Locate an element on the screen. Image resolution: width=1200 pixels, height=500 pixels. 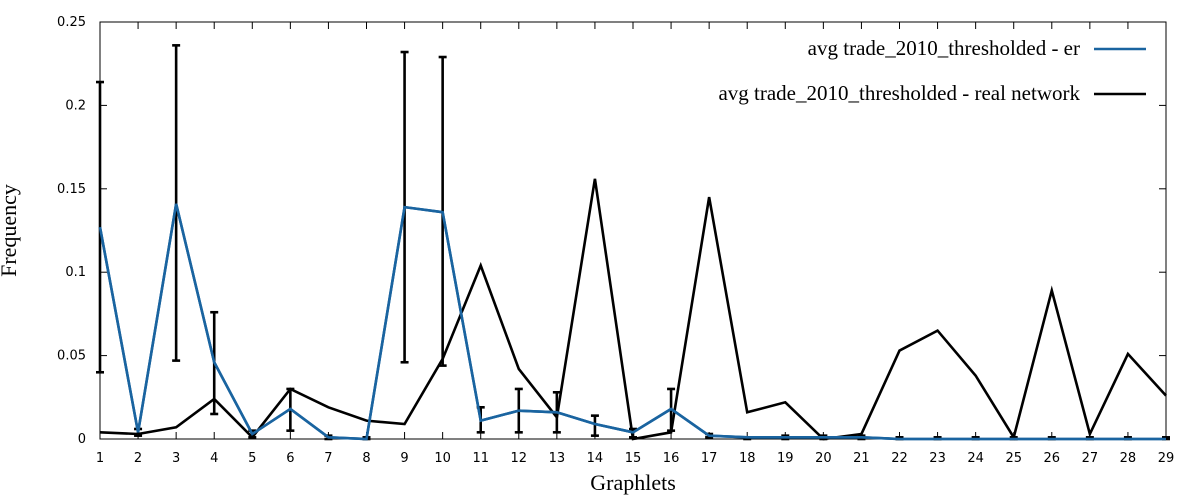
x-tick-label: 6 is located at coordinates (290, 458).